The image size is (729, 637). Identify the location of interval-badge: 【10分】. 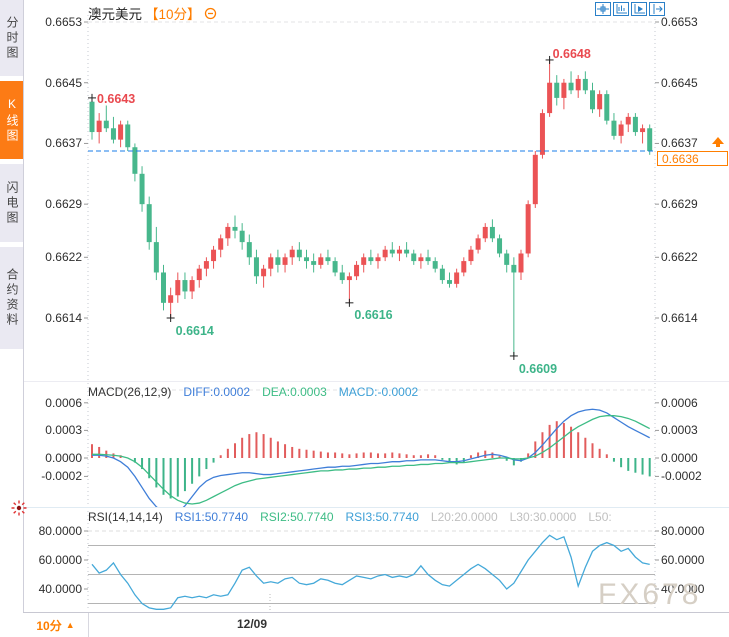
(173, 14).